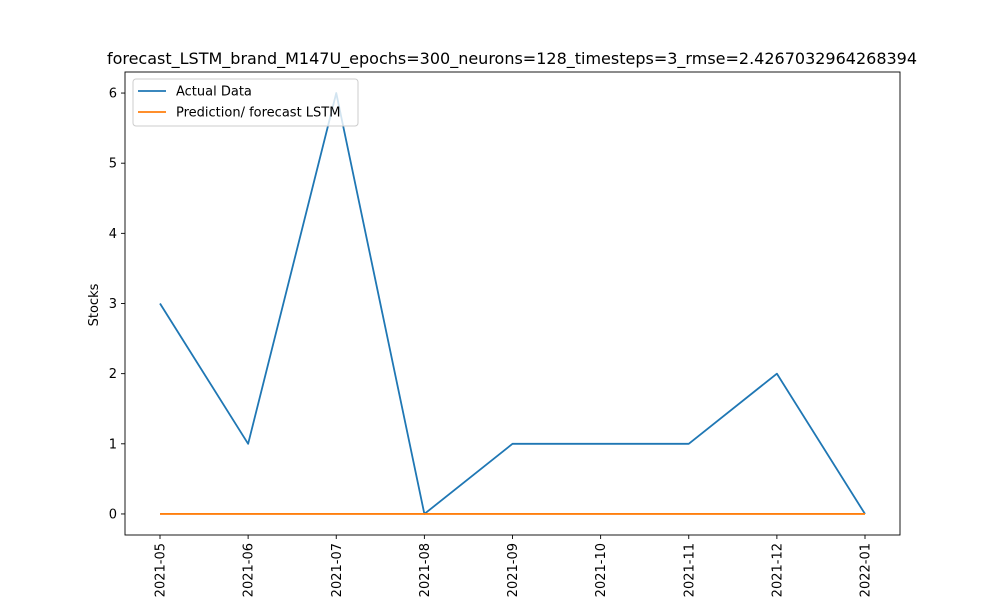 This screenshot has height=600, width=1000. Describe the element at coordinates (777, 570) in the screenshot. I see `x-tick-label: 2021-12` at that location.